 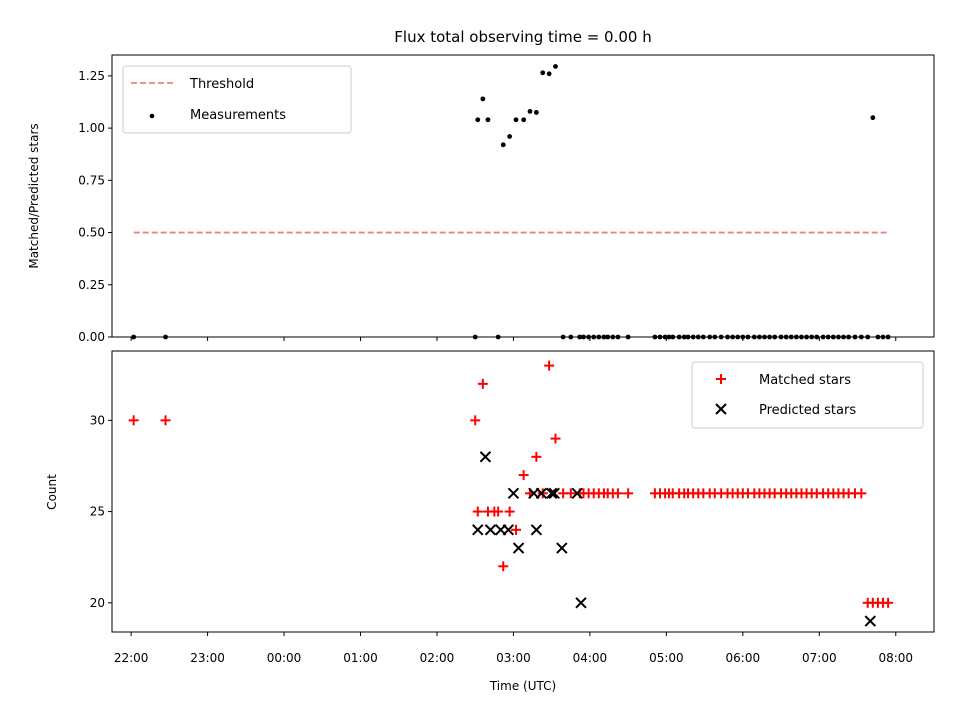 I want to click on top-y-tick: 0.75, so click(x=95, y=180).